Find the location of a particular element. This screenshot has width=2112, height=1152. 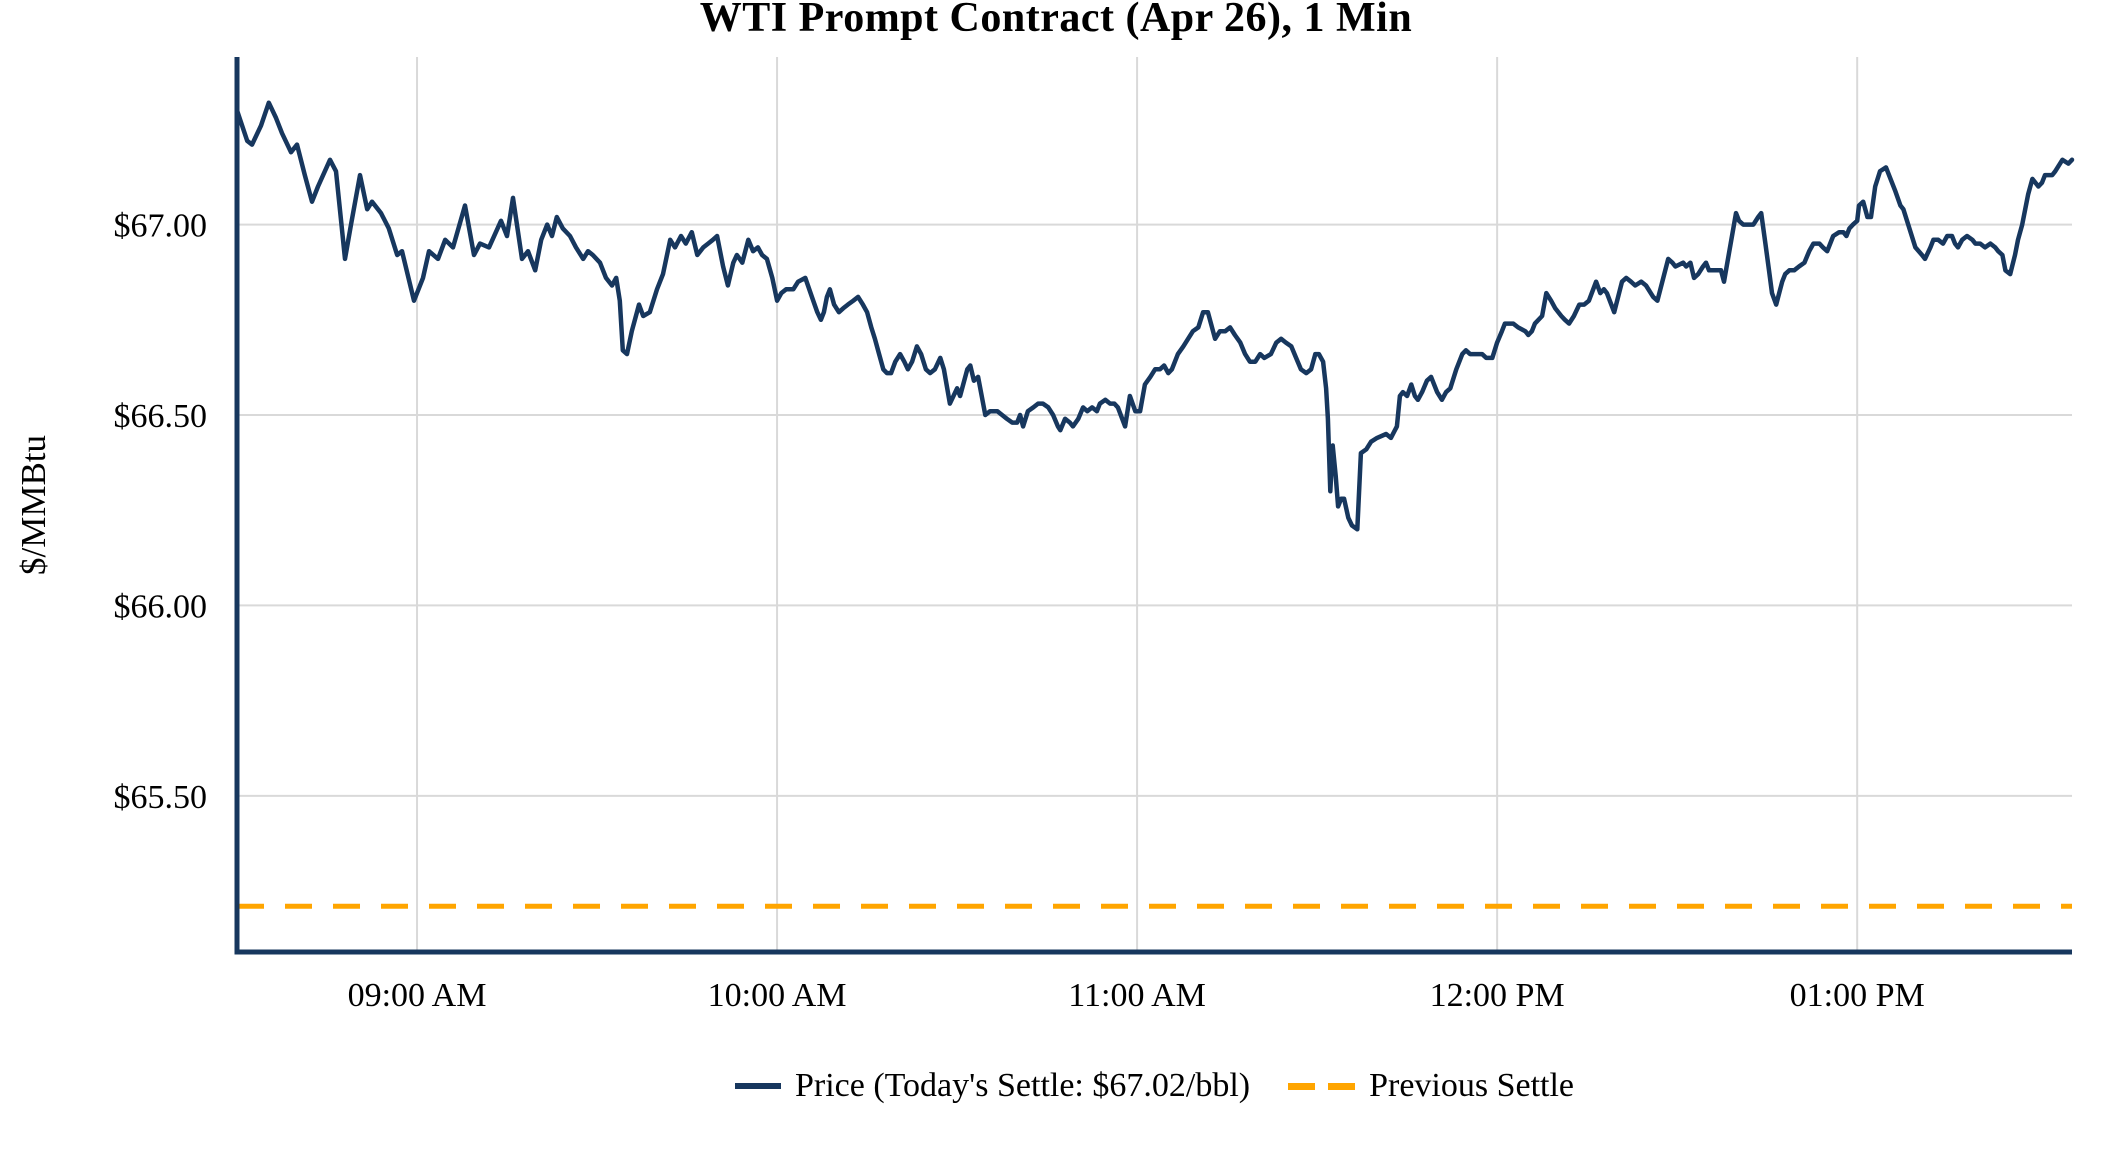

y-tick-label: $67.00 is located at coordinates (161, 226).